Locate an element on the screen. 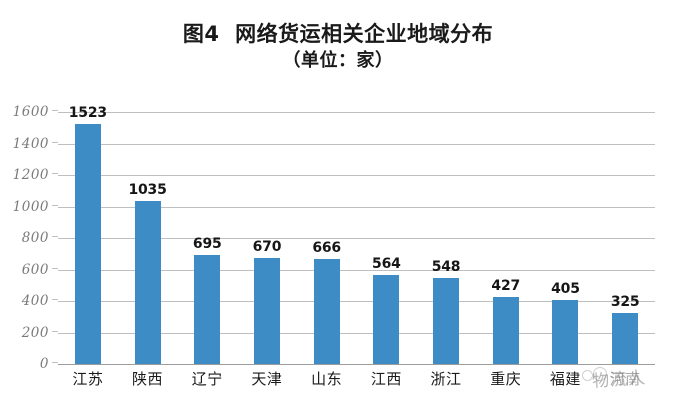 The height and width of the screenshot is (411, 676). bar-value-label: 1035 is located at coordinates (147, 190).